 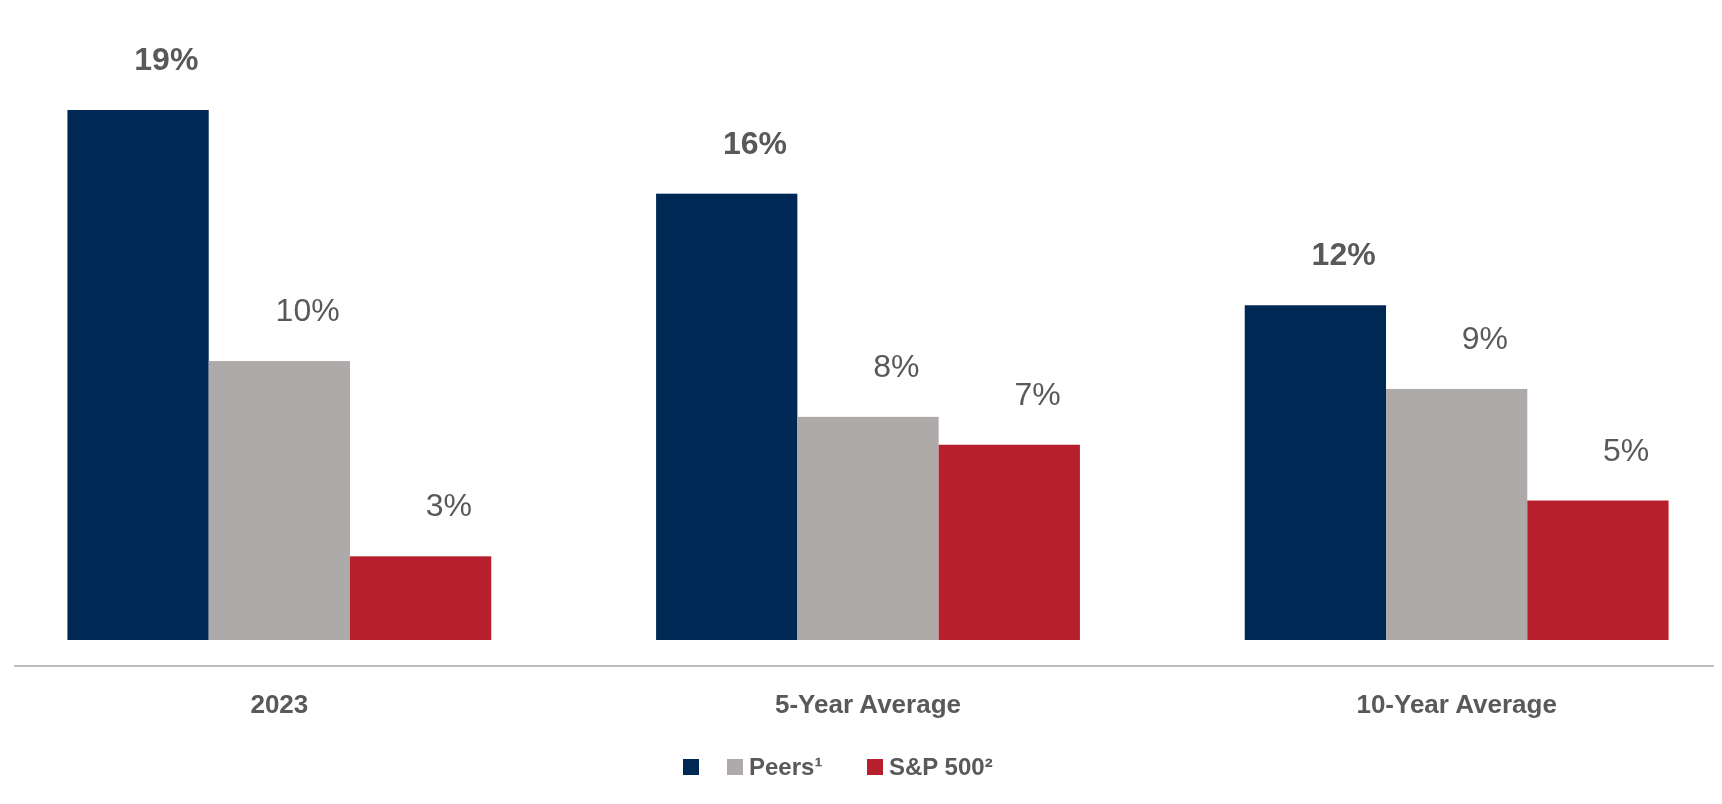 What do you see at coordinates (941, 766) in the screenshot?
I see `legend-label: S&P 500²` at bounding box center [941, 766].